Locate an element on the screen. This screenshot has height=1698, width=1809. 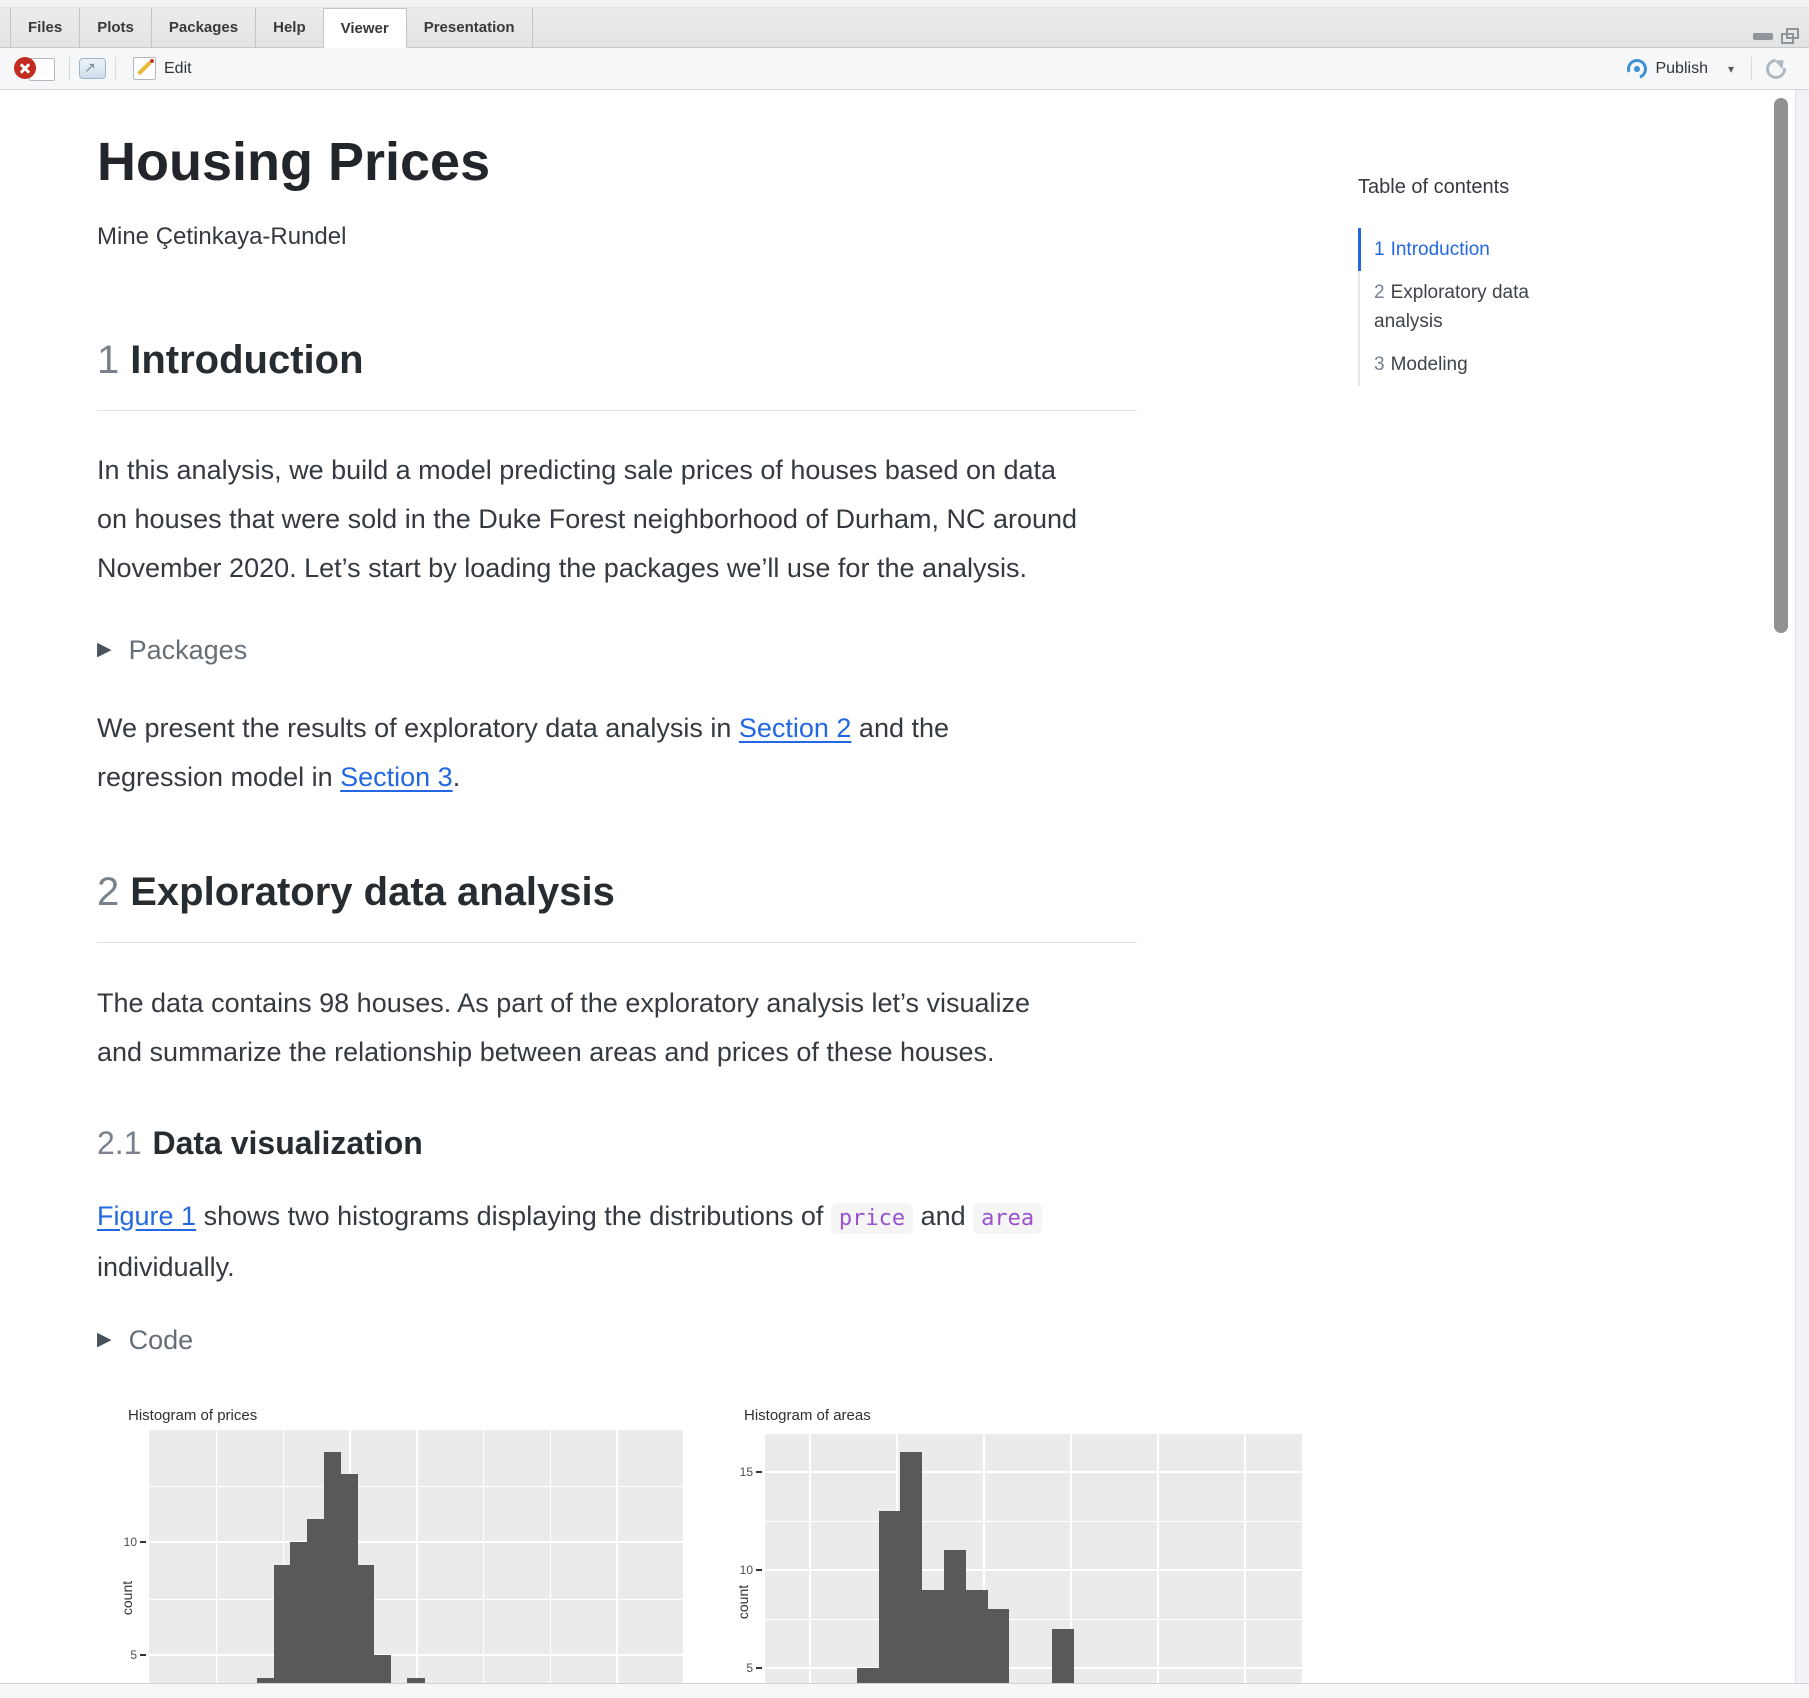
page-title: Housing Prices is located at coordinates (294, 162).